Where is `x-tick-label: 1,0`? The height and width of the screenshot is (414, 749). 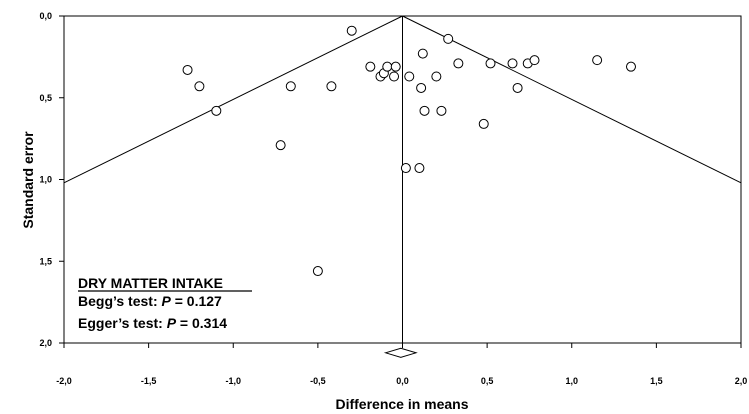
x-tick-label: 1,0 is located at coordinates (571, 381).